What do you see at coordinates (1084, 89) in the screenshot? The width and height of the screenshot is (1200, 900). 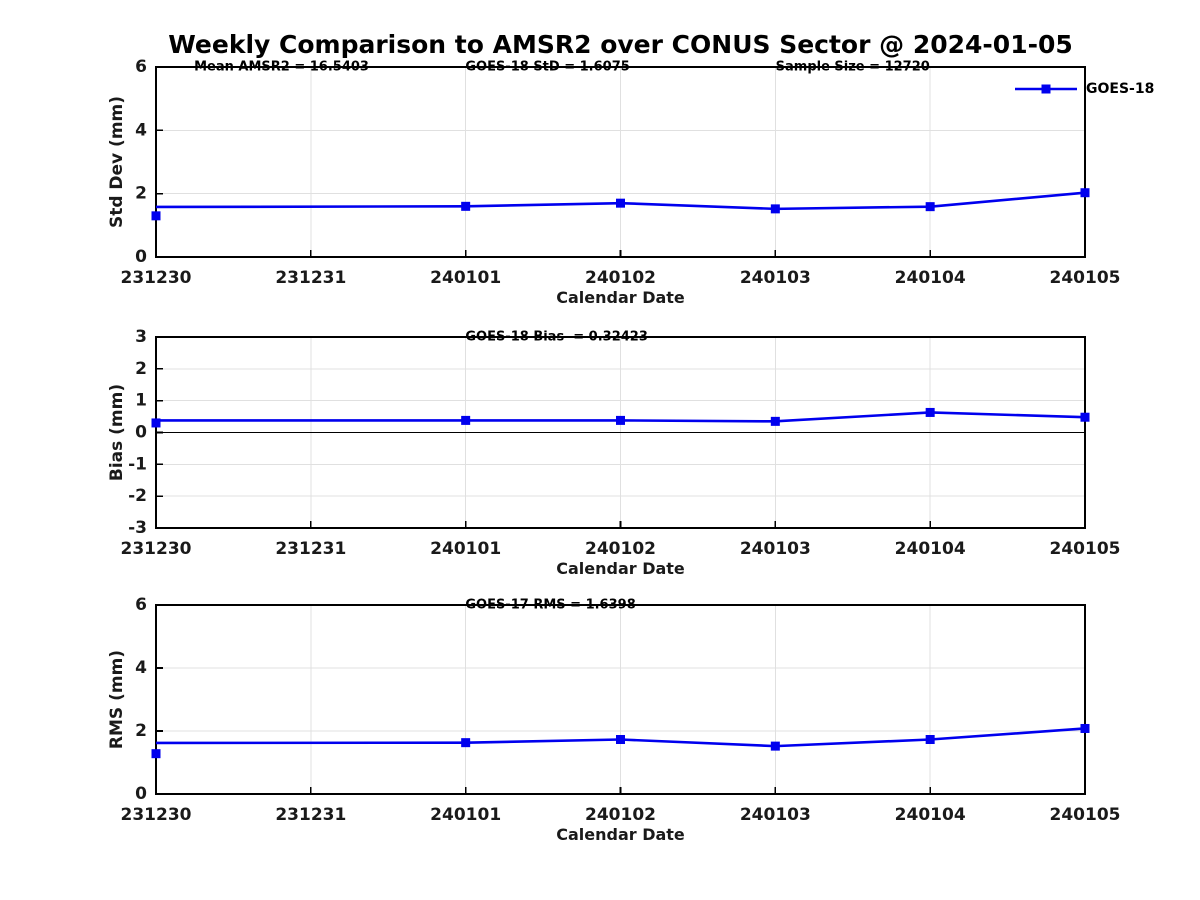 I see `legend: GOES-18` at bounding box center [1084, 89].